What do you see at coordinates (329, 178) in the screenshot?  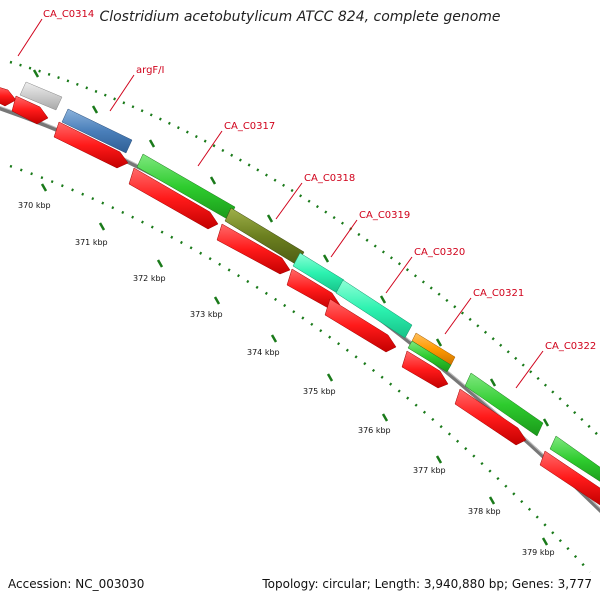 I see `gene-label: CA_C0318` at bounding box center [329, 178].